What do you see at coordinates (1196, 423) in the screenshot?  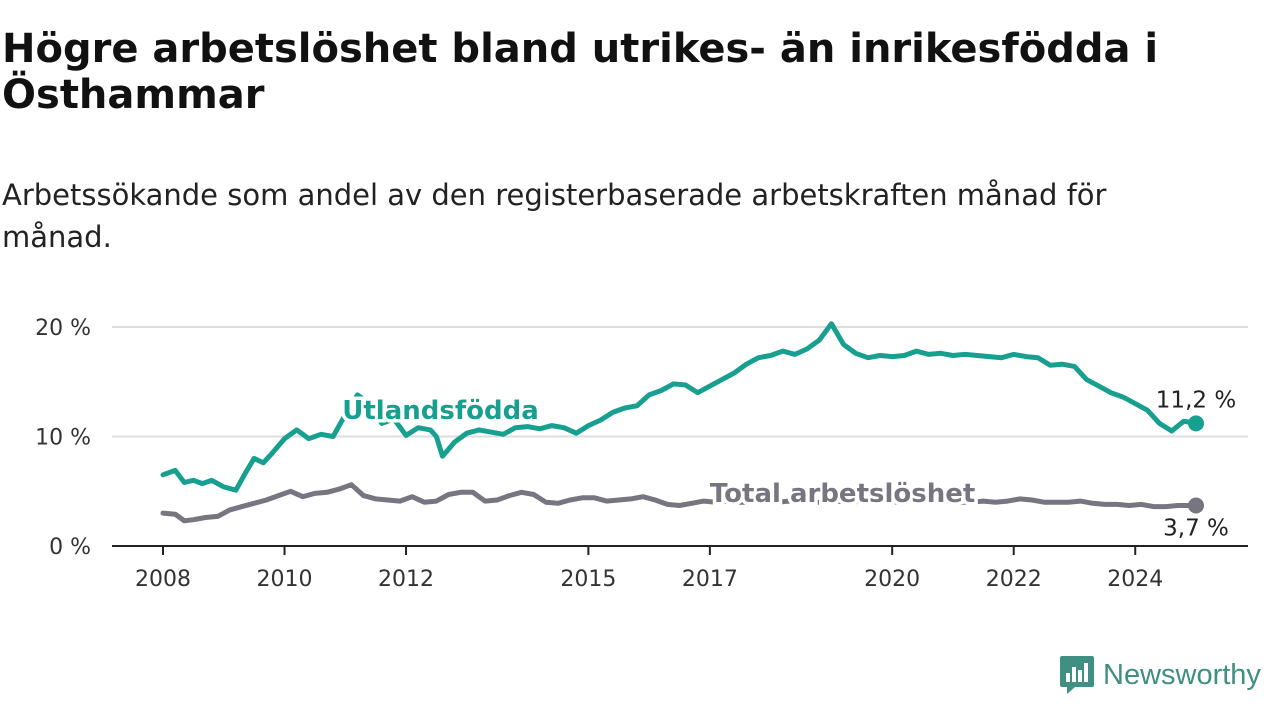 I see `foreign-born-series-end-dot` at bounding box center [1196, 423].